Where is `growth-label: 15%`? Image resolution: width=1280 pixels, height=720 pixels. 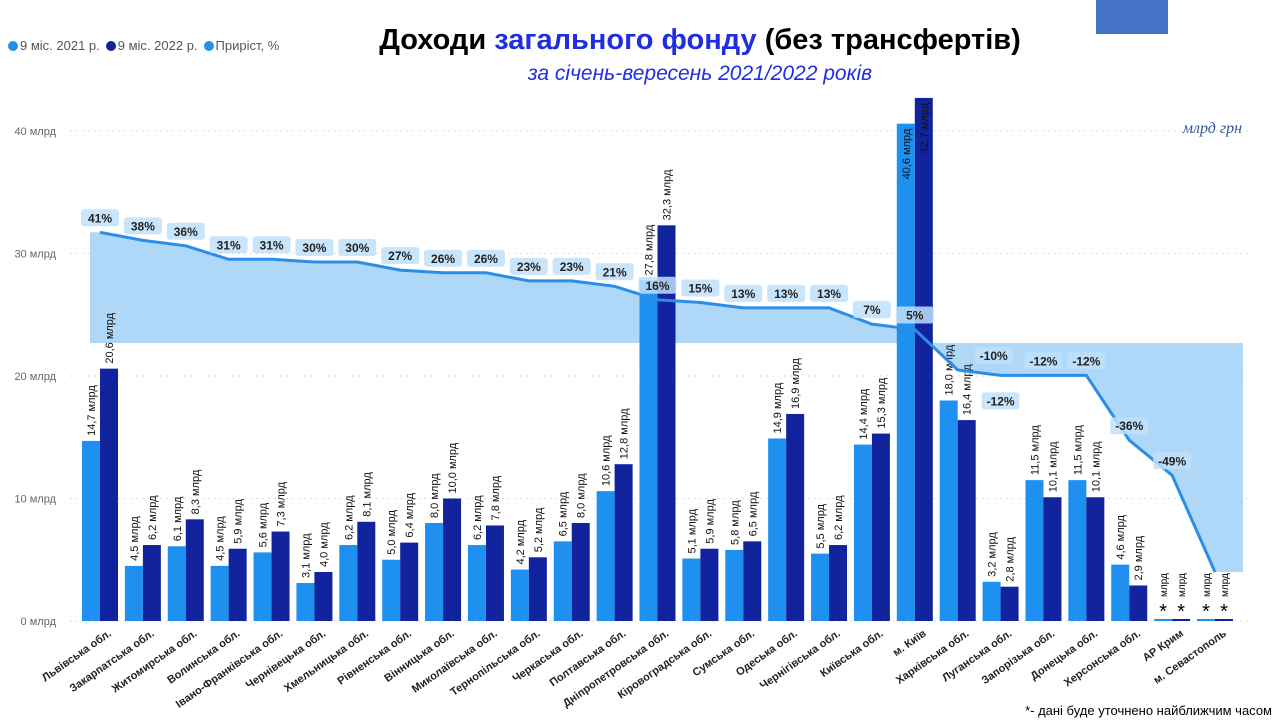 growth-label: 15% is located at coordinates (700, 289).